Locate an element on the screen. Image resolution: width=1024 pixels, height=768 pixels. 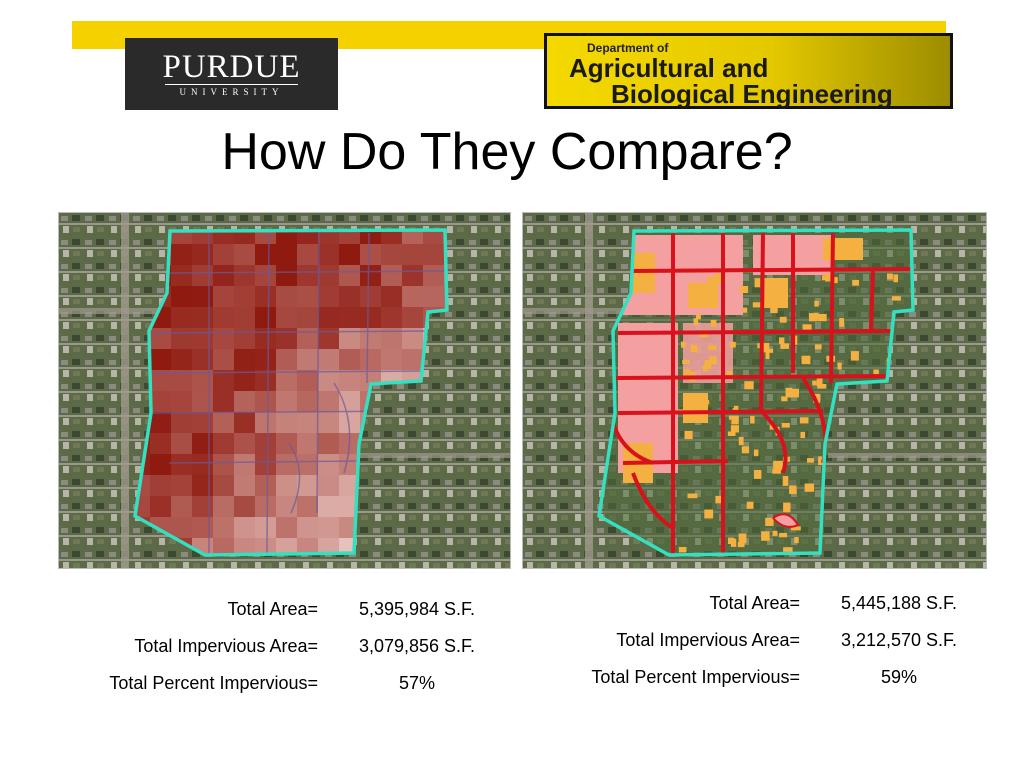
right-road-network is located at coordinates (761, 393).